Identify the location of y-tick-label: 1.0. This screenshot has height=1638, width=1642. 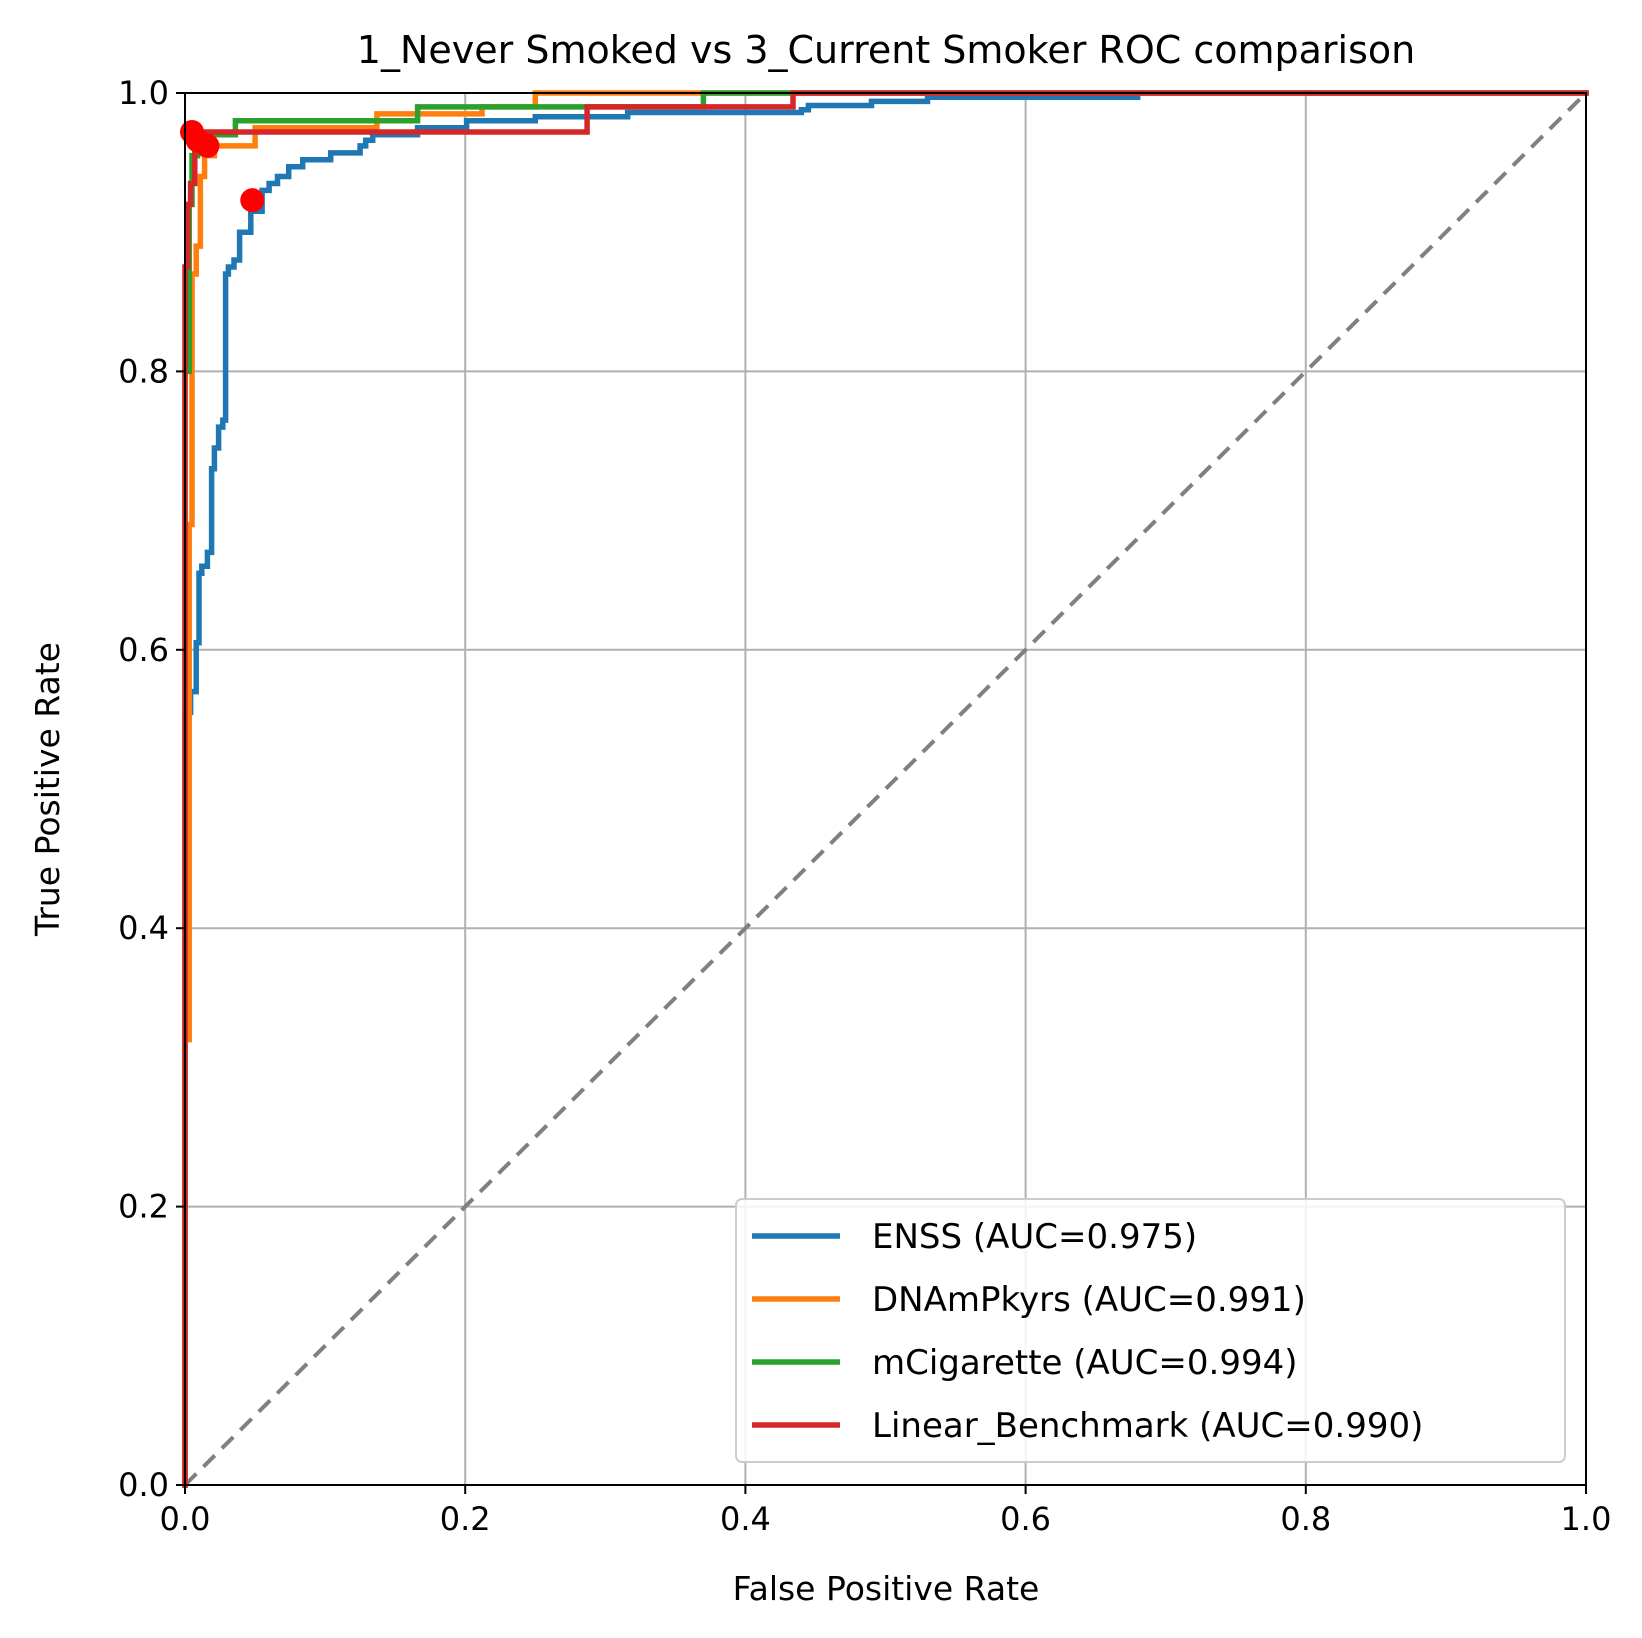
(143, 93).